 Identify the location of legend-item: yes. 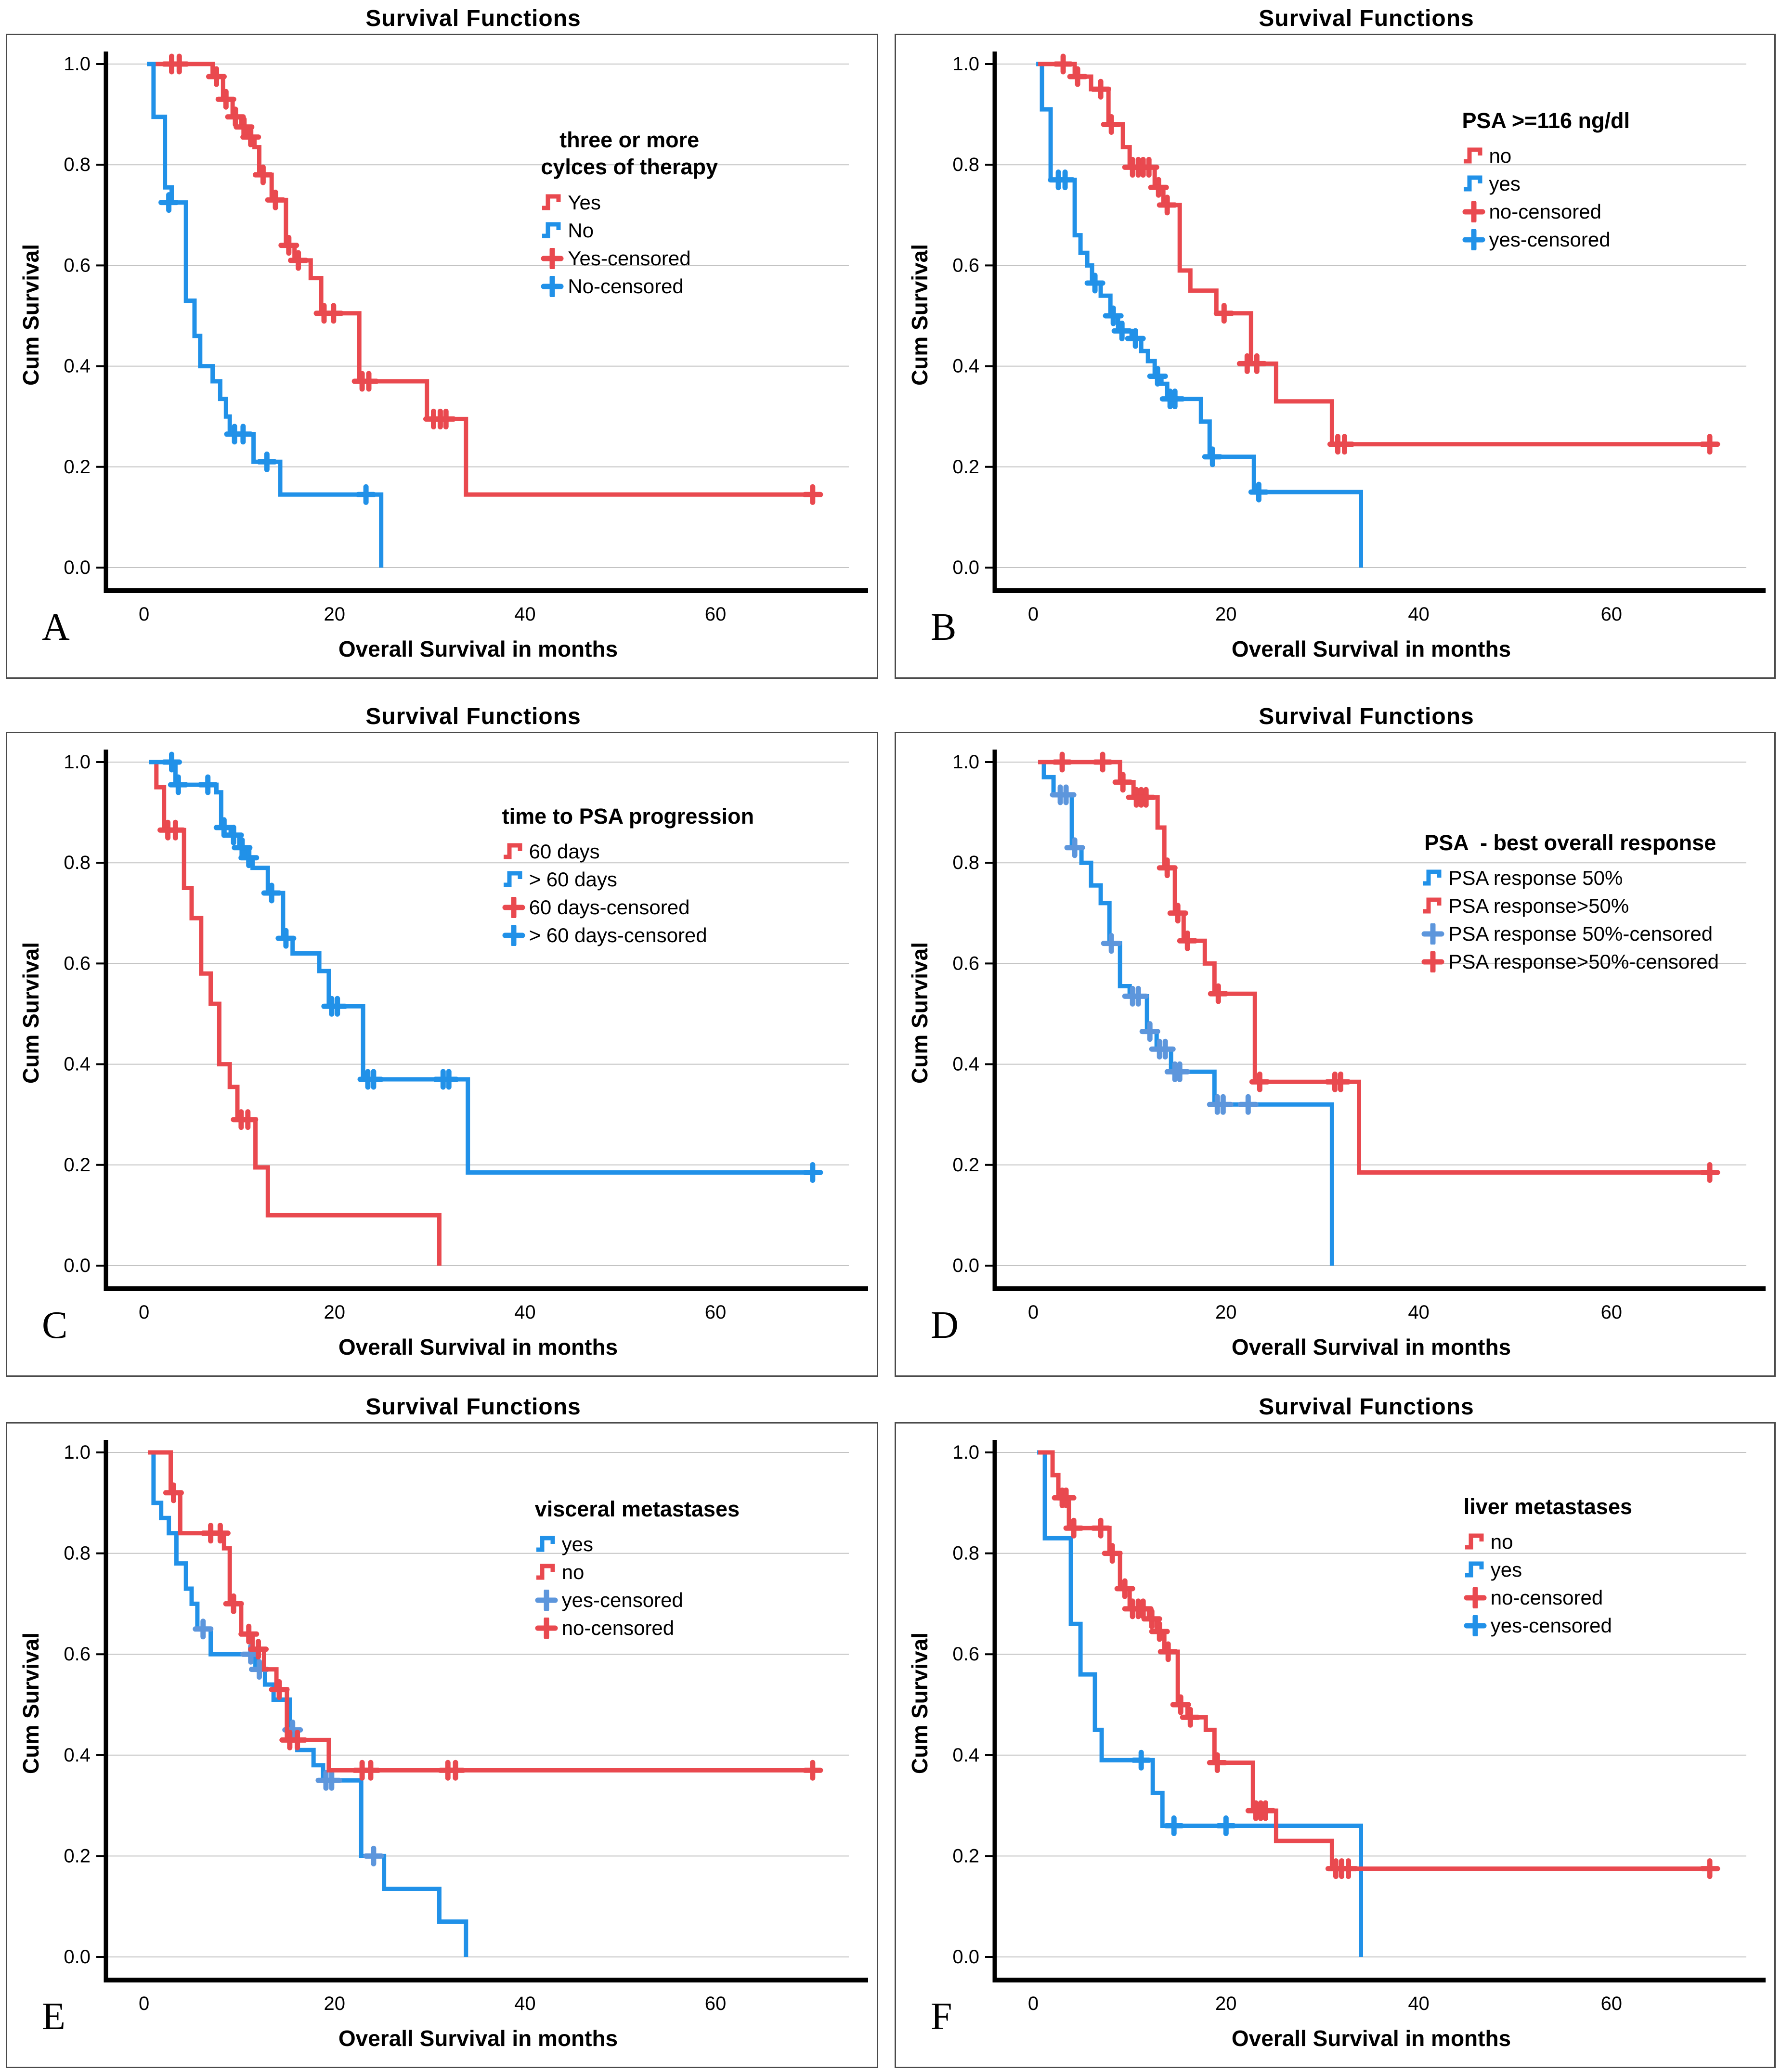
(637, 1544).